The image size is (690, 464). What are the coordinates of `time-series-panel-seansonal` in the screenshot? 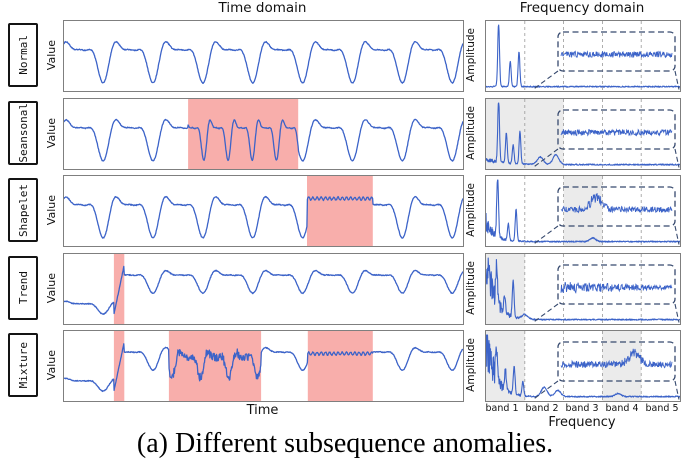 It's located at (263, 134).